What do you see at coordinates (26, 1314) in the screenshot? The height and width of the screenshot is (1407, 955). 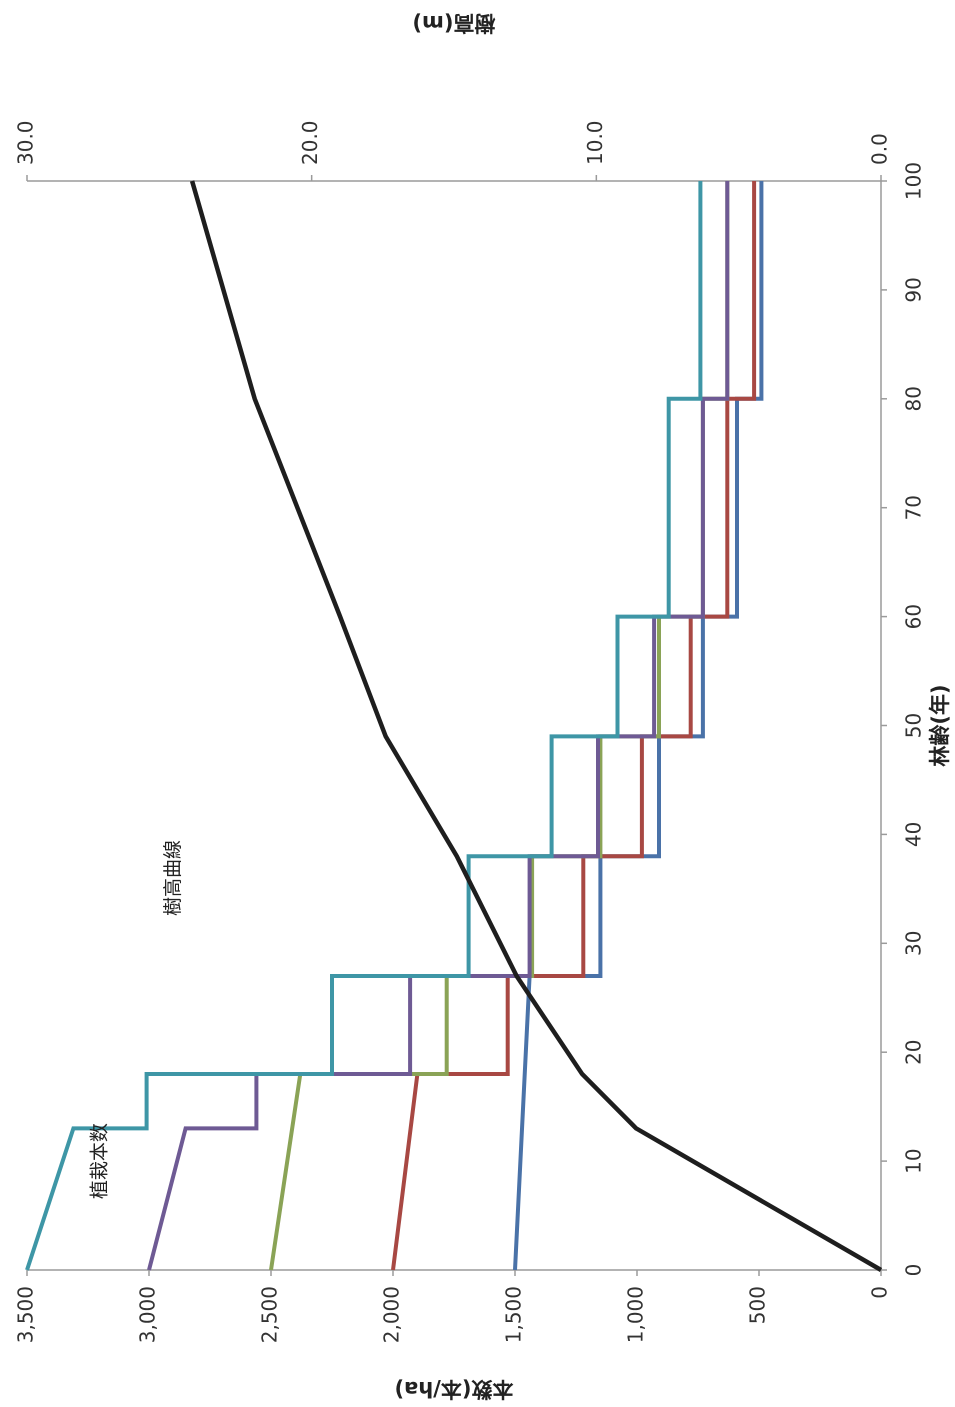 I see `count-tick-label: 3,500` at bounding box center [26, 1314].